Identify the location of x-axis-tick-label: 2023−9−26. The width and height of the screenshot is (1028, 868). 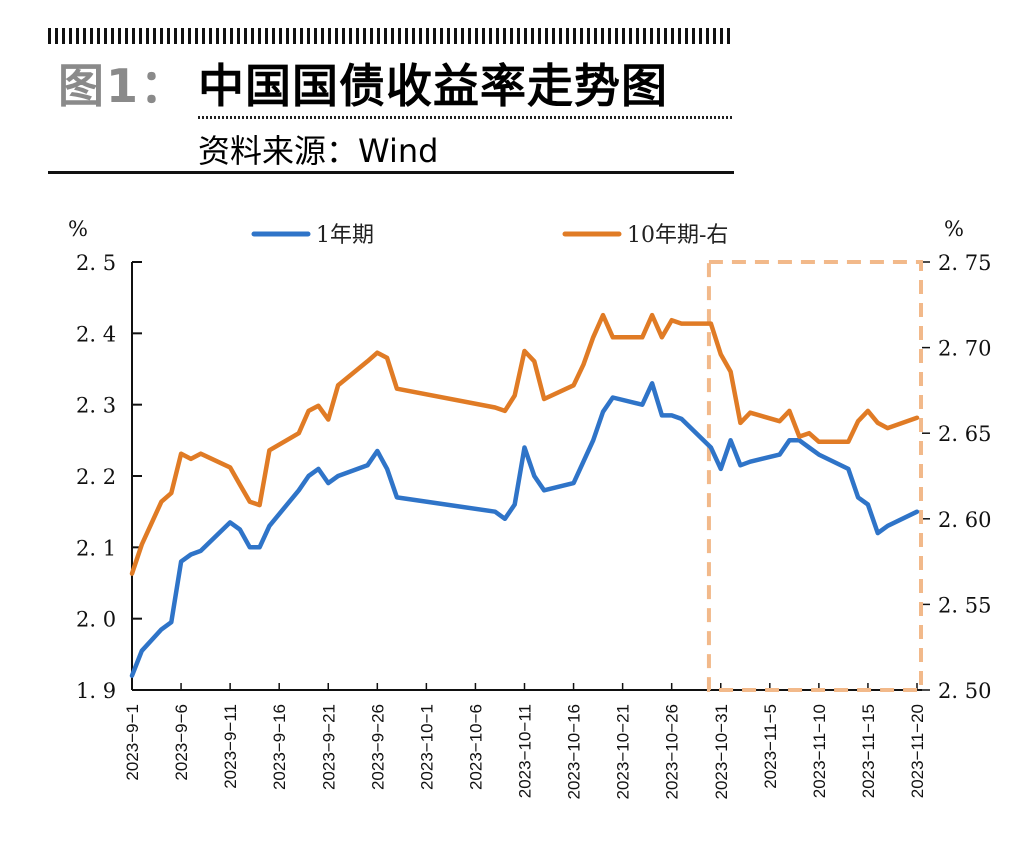
(377, 747).